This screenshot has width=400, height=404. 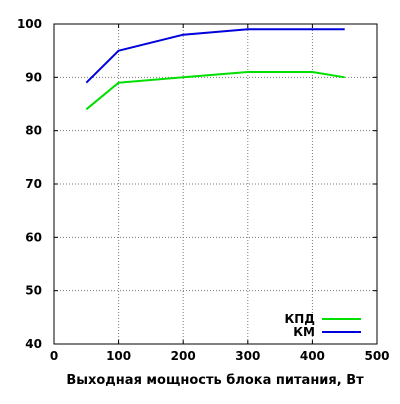 I want to click on legend-label: КПД, so click(x=299, y=319).